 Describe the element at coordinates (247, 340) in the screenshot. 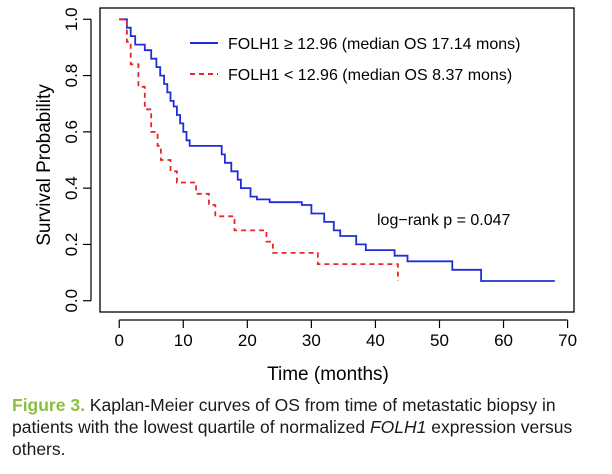

I see `x-tick-label: 20` at that location.